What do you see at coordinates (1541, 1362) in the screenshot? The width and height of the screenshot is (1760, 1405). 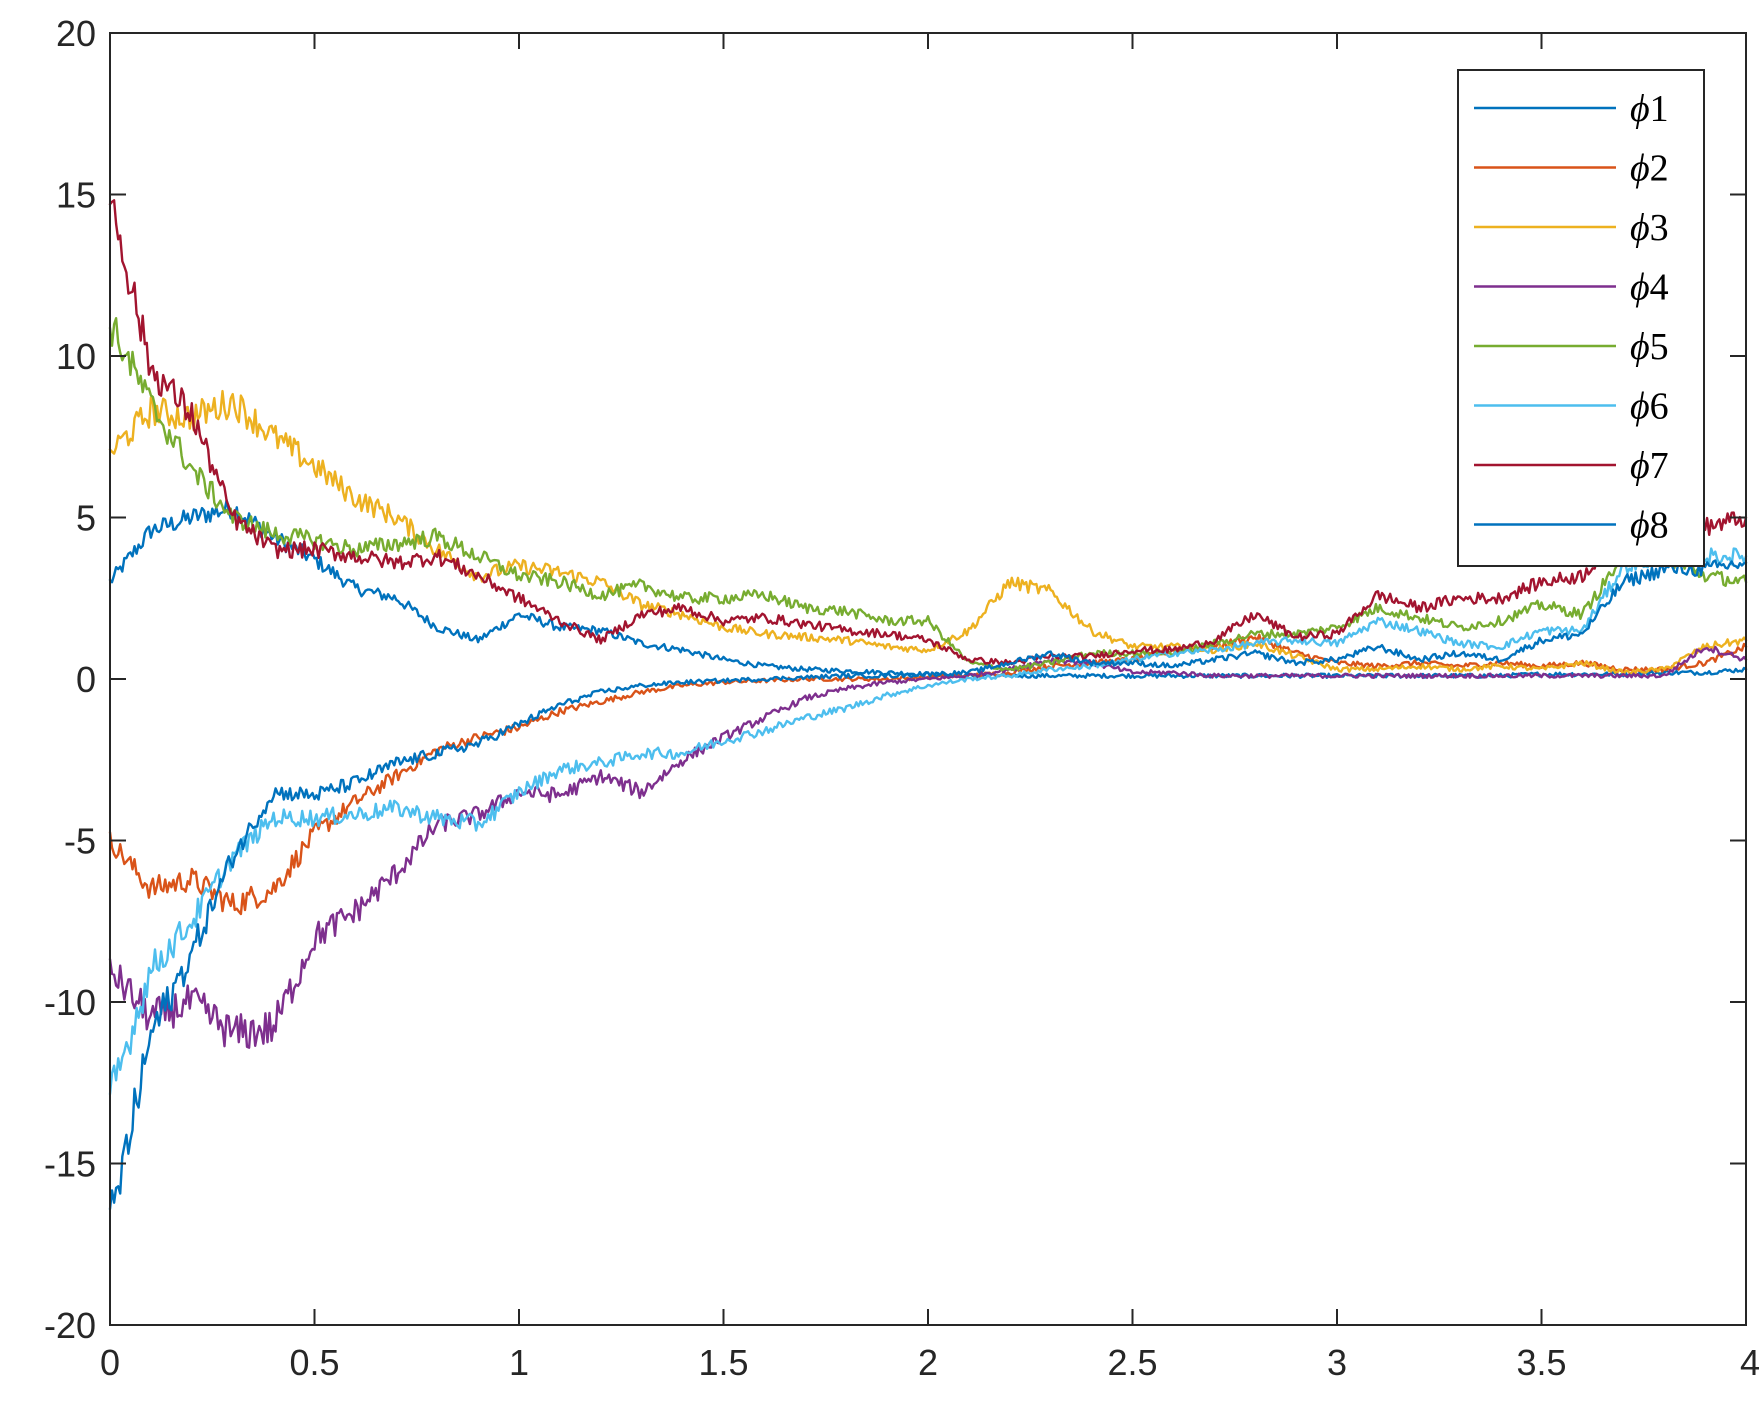 I see `x-tick-label: 3.5` at bounding box center [1541, 1362].